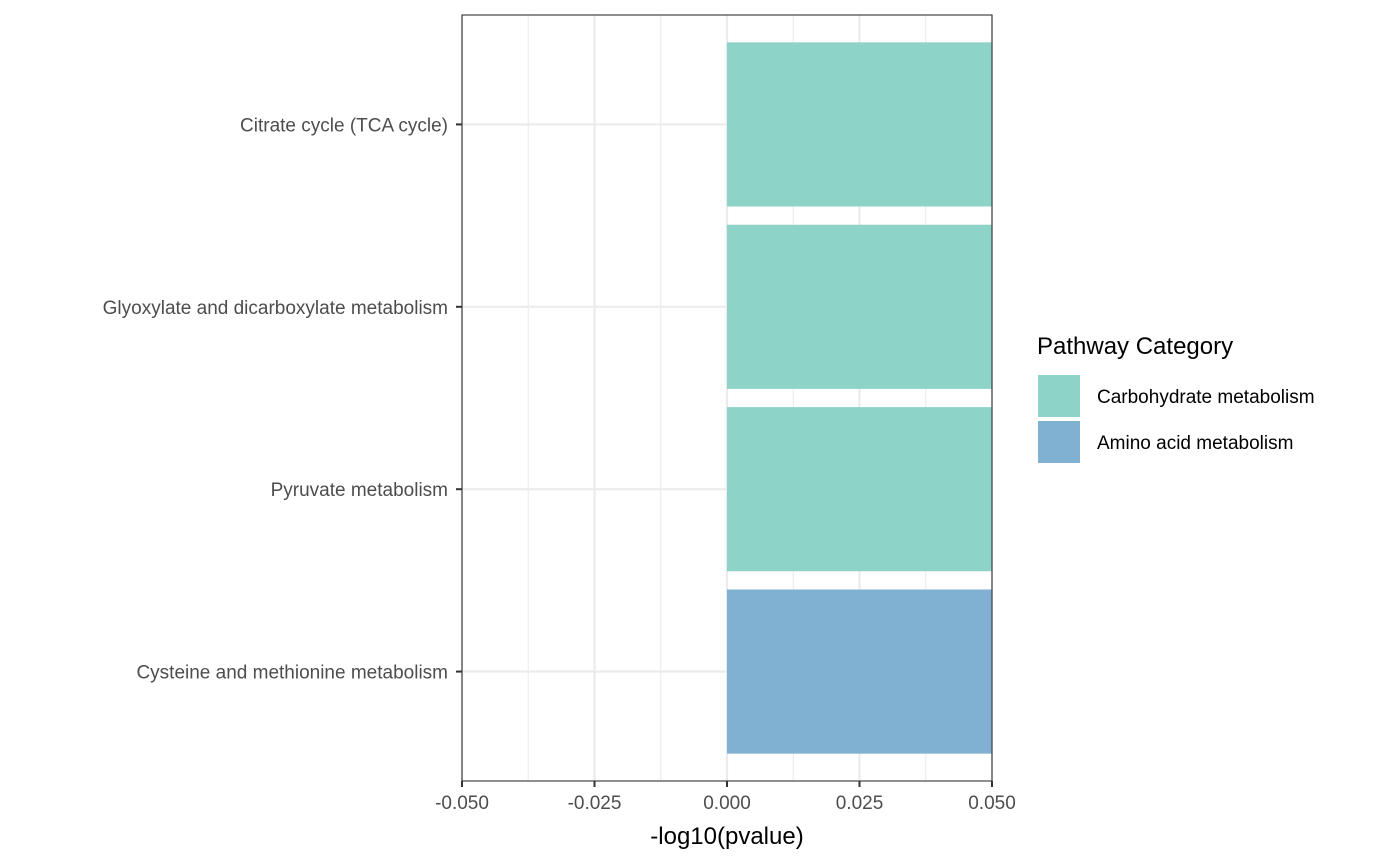  What do you see at coordinates (1206, 397) in the screenshot?
I see `legend-entry-label: Carbohydrate metabolism` at bounding box center [1206, 397].